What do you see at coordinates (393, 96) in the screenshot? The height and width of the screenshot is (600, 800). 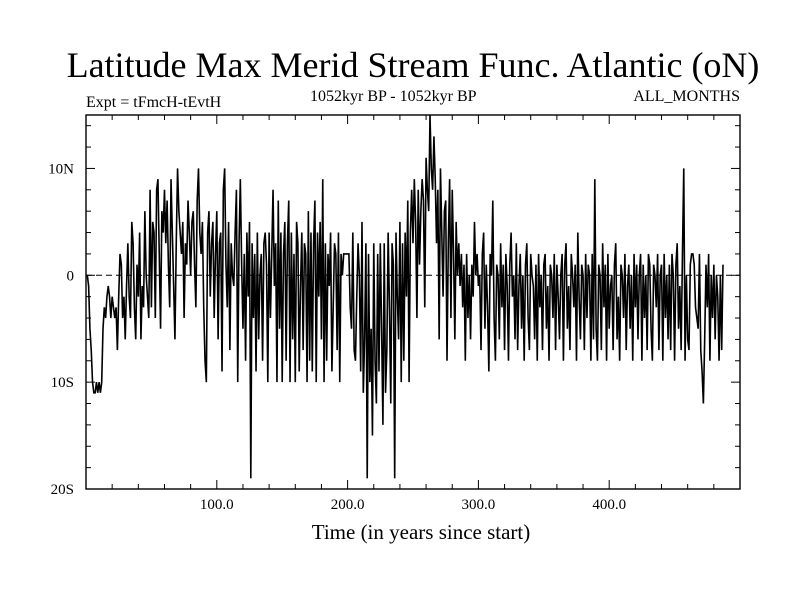 I see `period-label: 1052kyr BP - 1052kyr BP` at bounding box center [393, 96].